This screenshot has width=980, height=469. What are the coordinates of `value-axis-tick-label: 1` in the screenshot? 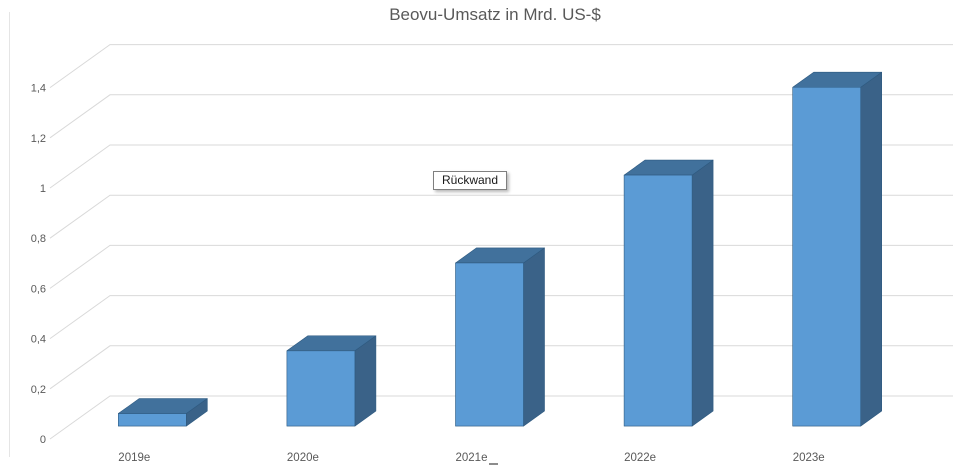 It's located at (43, 189).